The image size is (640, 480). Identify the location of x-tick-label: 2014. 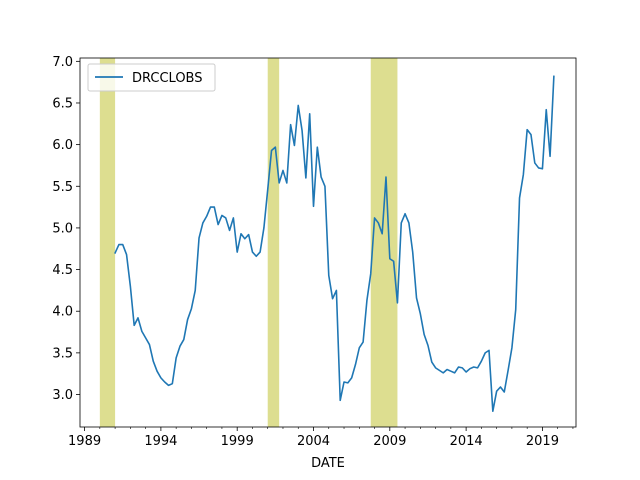
(466, 441).